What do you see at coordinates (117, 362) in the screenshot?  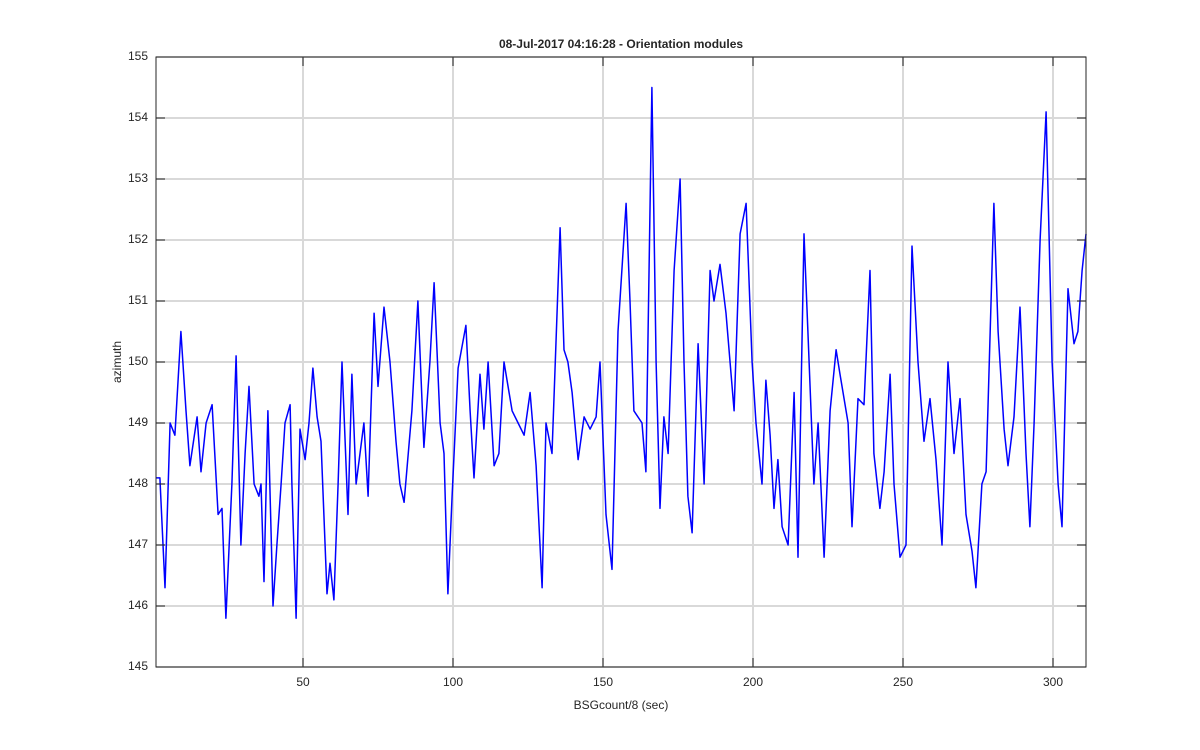 I see `y-axis-label: azimuth` at bounding box center [117, 362].